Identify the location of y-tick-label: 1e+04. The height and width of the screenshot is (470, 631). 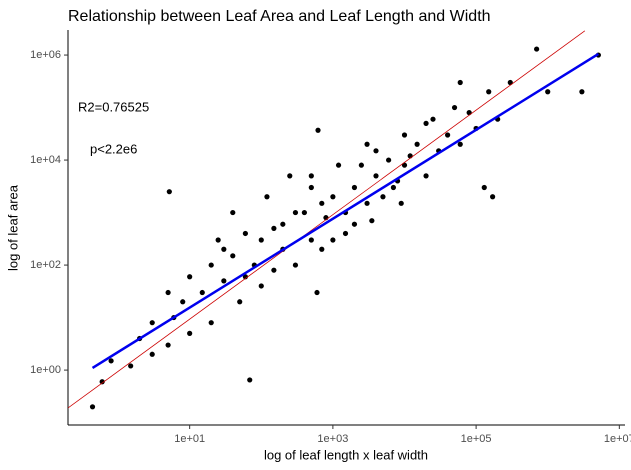
(45, 160).